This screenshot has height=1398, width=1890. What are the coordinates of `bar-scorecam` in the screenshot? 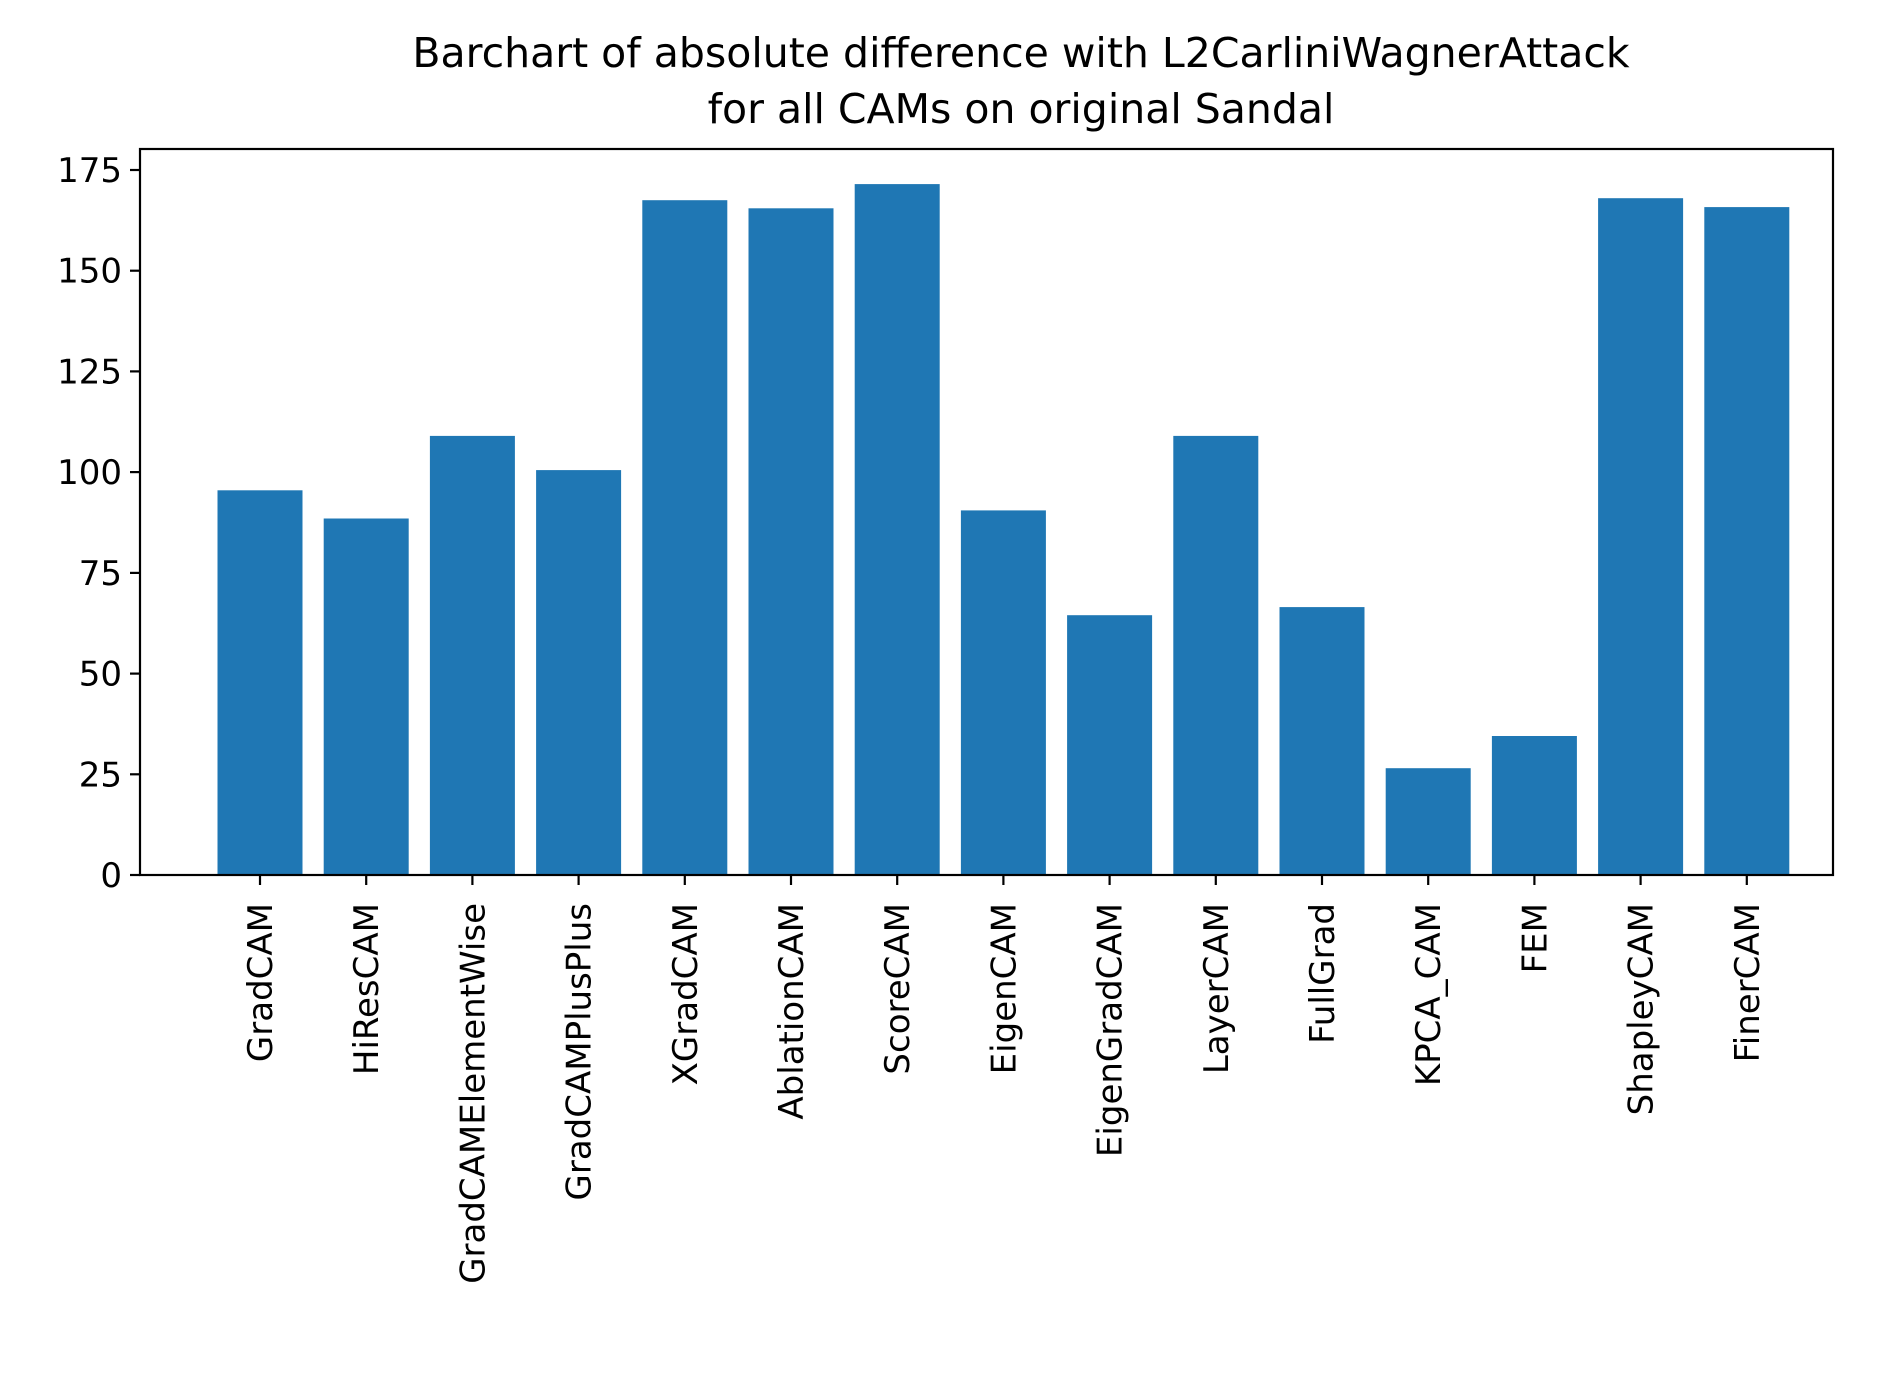 It's located at (897, 530).